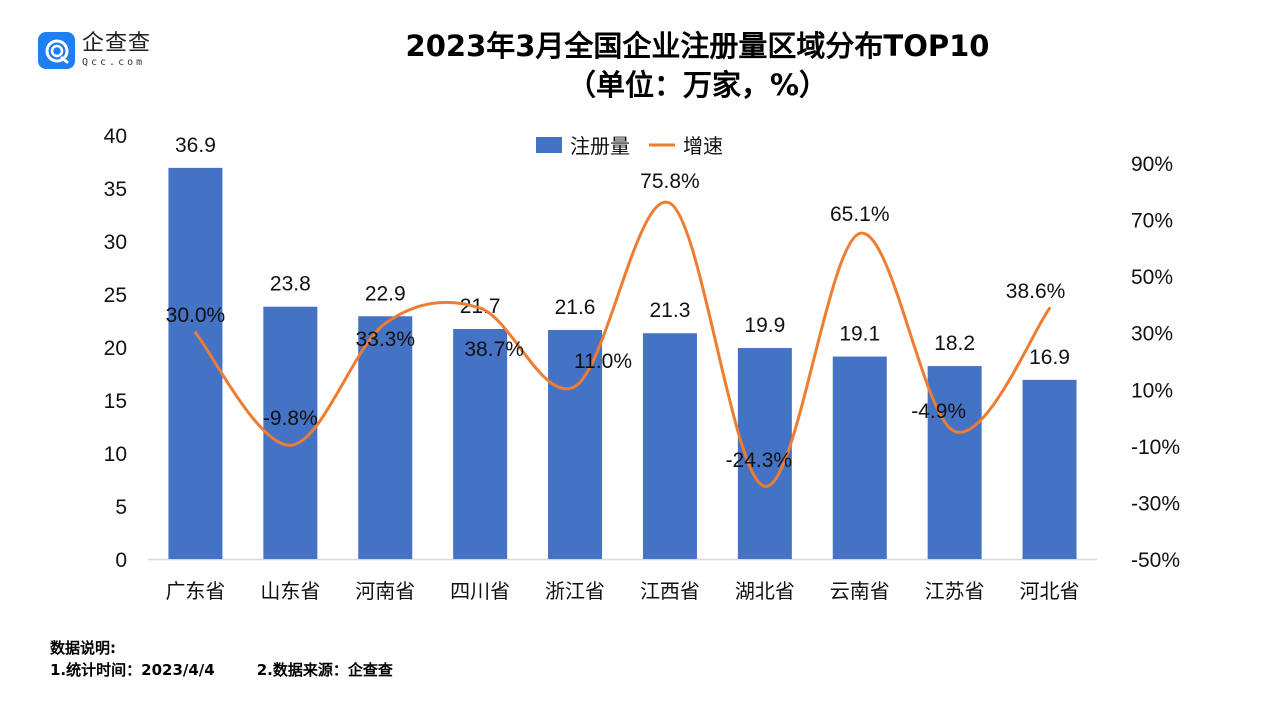  What do you see at coordinates (115, 401) in the screenshot?
I see `left-axis-tick-label: 15` at bounding box center [115, 401].